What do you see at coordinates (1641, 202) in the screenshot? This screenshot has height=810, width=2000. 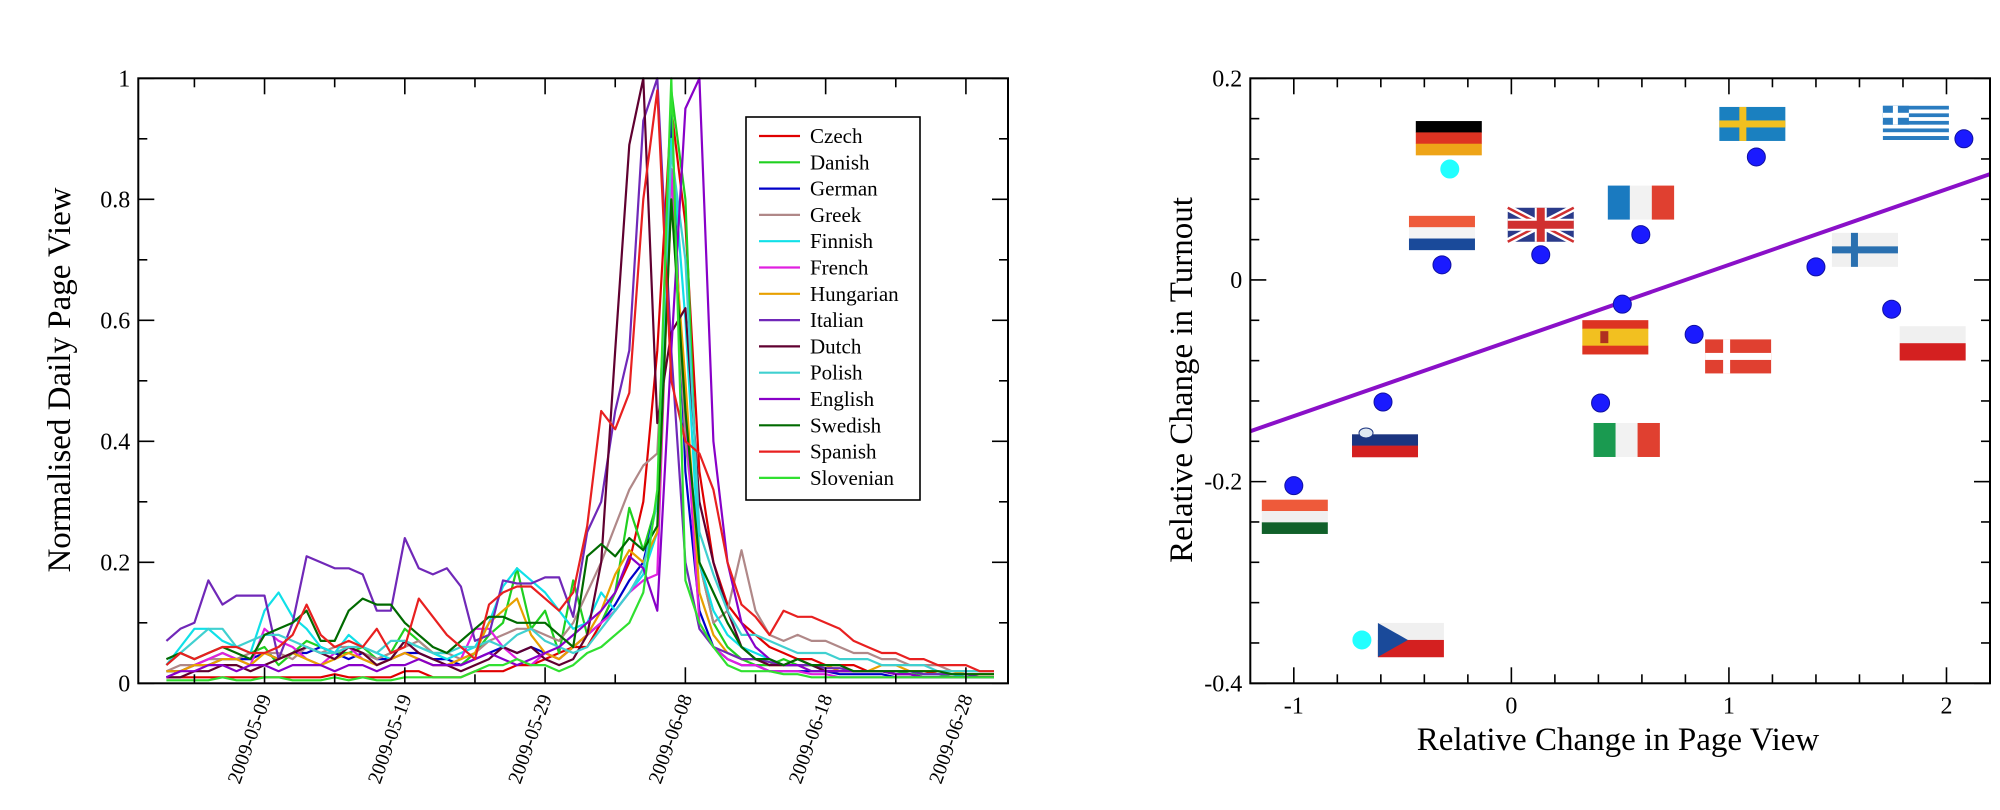 I see `france-flag-icon` at bounding box center [1641, 202].